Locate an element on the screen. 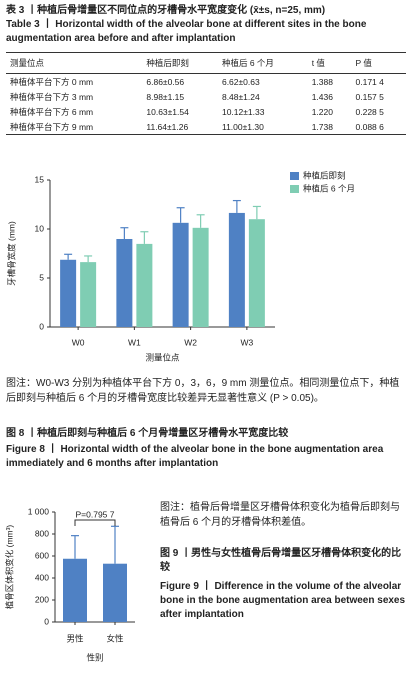 This screenshot has width=412, height=683. table-cell: 种植体平台下方 0 mm is located at coordinates (52, 81).